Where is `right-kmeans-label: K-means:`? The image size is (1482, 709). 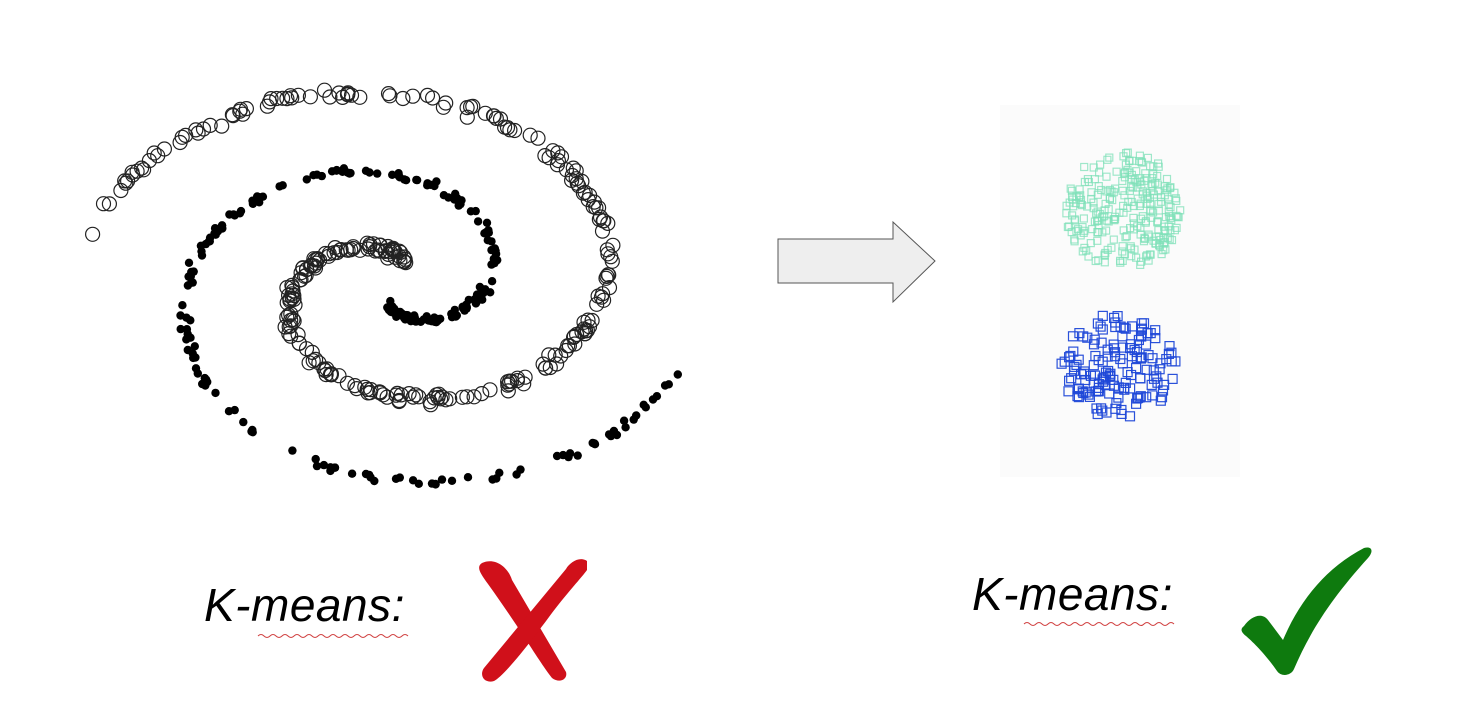
right-kmeans-label: K-means: is located at coordinates (1072, 594).